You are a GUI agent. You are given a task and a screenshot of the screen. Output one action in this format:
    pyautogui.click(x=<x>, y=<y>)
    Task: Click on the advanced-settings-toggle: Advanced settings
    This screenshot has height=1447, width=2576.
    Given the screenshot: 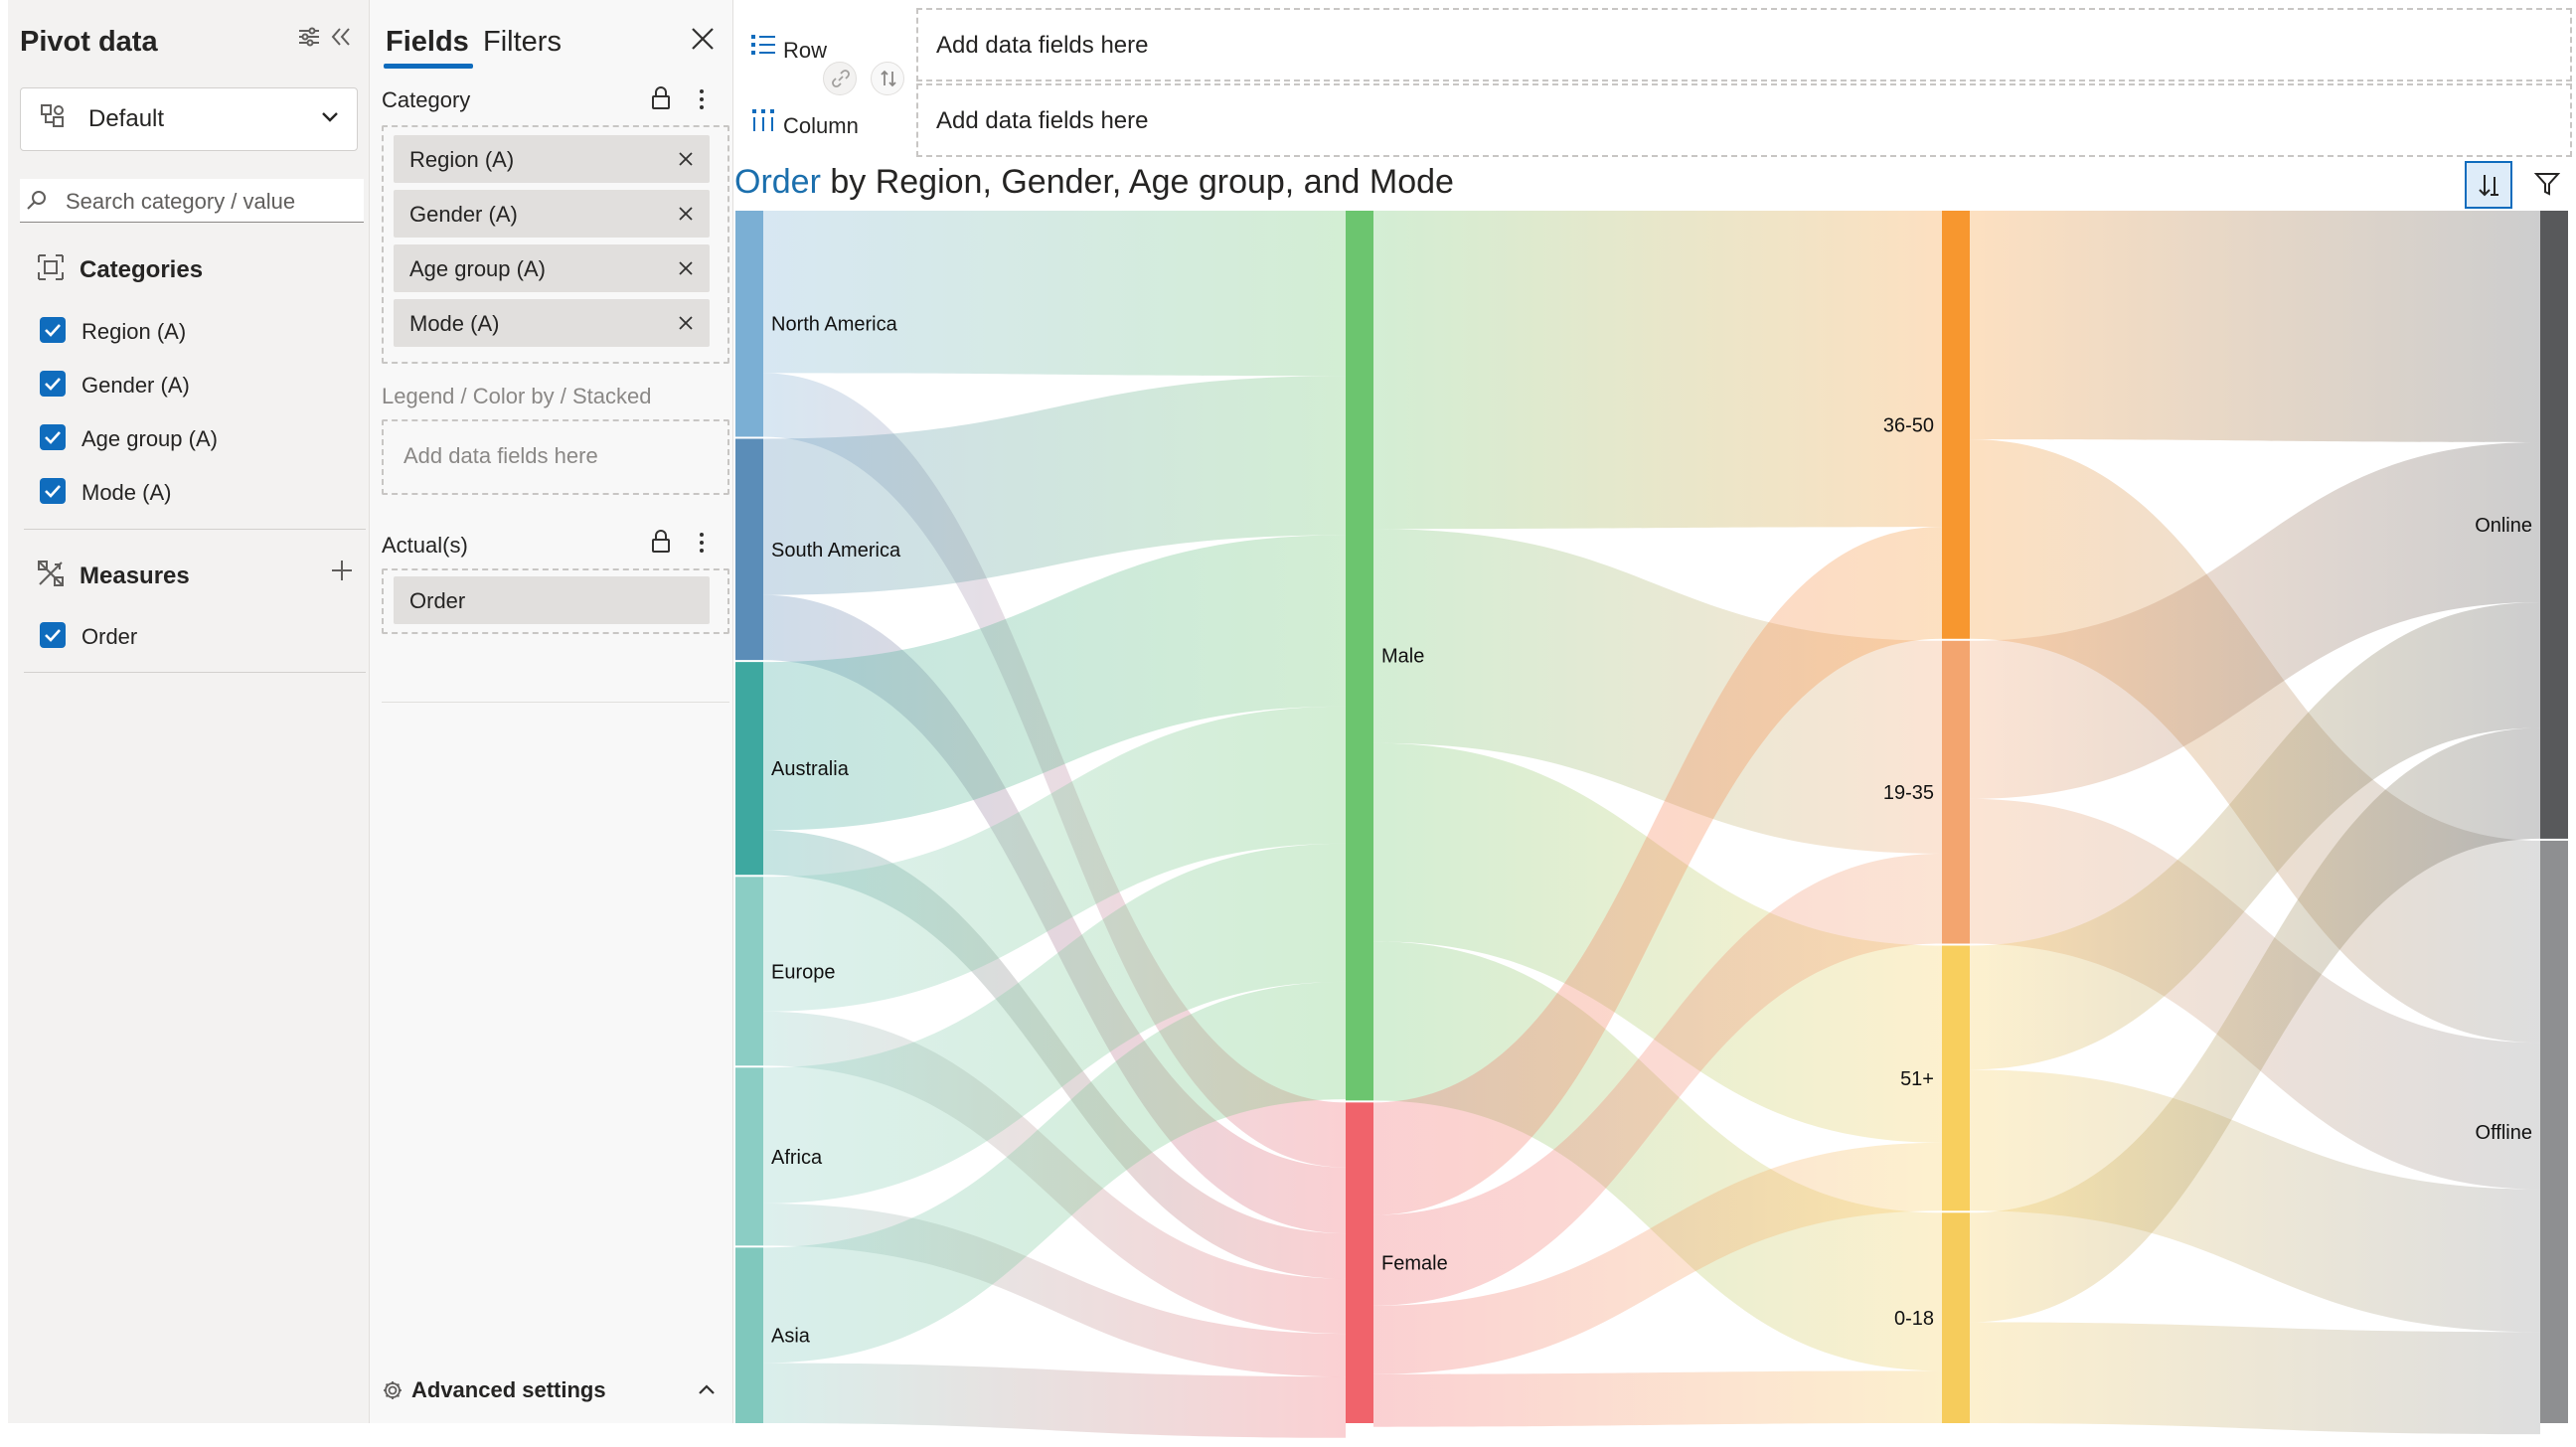 What is the action you would take?
    pyautogui.click(x=553, y=1392)
    